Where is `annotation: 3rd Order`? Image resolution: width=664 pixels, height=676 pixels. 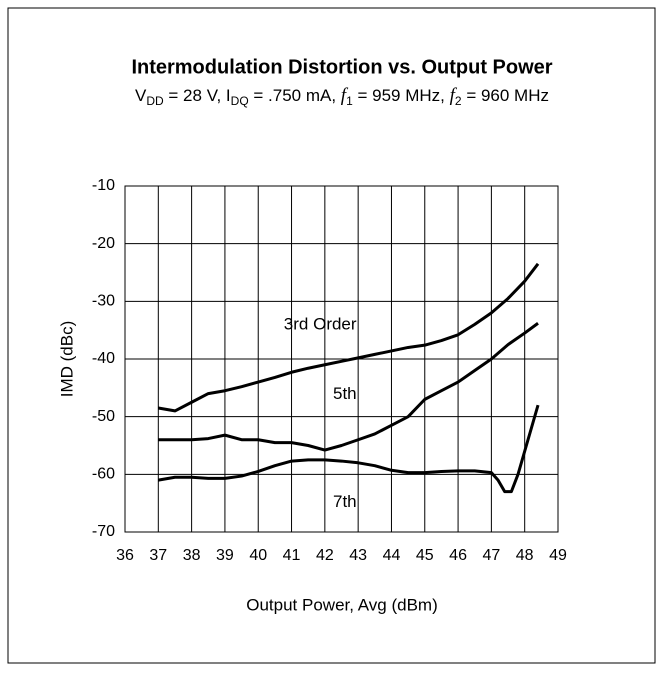
annotation: 3rd Order is located at coordinates (320, 323).